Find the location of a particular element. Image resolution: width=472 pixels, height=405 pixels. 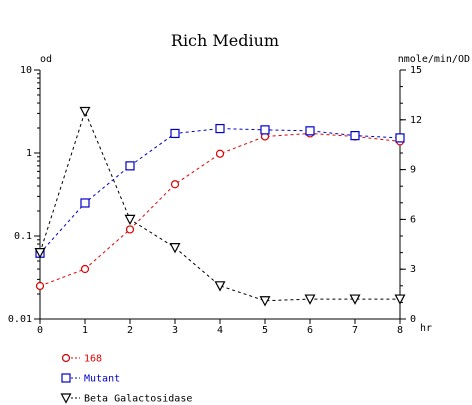

legend: 168 Mutant Beta Galactosidase is located at coordinates (126, 379).